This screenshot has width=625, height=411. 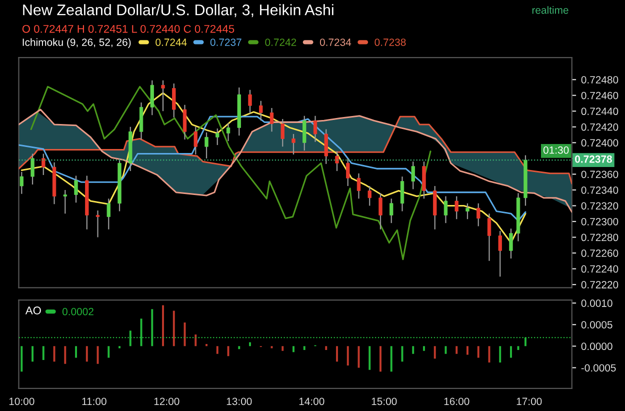 What do you see at coordinates (596, 324) in the screenshot?
I see `y-tick-label: 0.0005` at bounding box center [596, 324].